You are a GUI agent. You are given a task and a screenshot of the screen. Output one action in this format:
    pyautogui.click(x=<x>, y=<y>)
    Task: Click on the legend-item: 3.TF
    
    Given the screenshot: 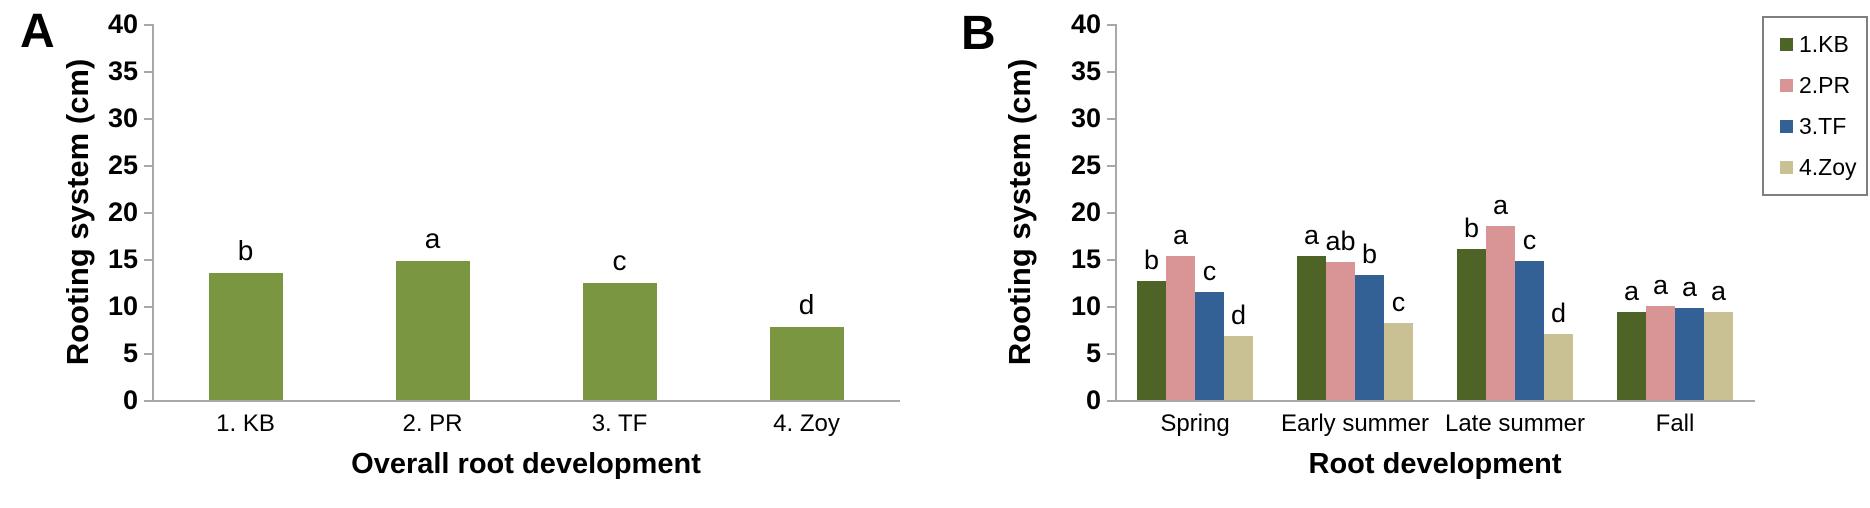 What is the action you would take?
    pyautogui.click(x=1815, y=126)
    